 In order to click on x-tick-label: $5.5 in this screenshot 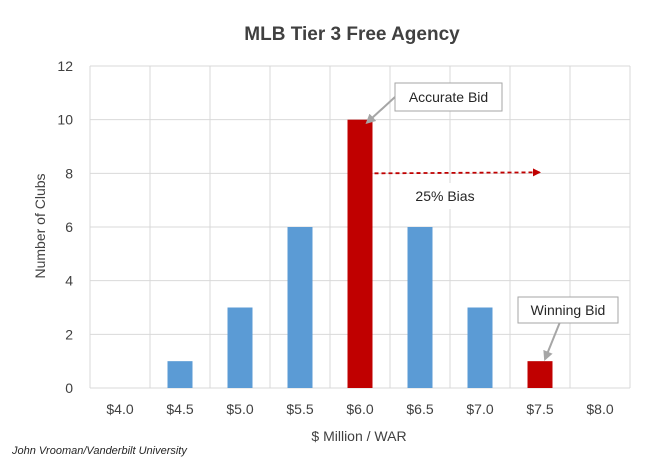, I will do `click(299, 409)`.